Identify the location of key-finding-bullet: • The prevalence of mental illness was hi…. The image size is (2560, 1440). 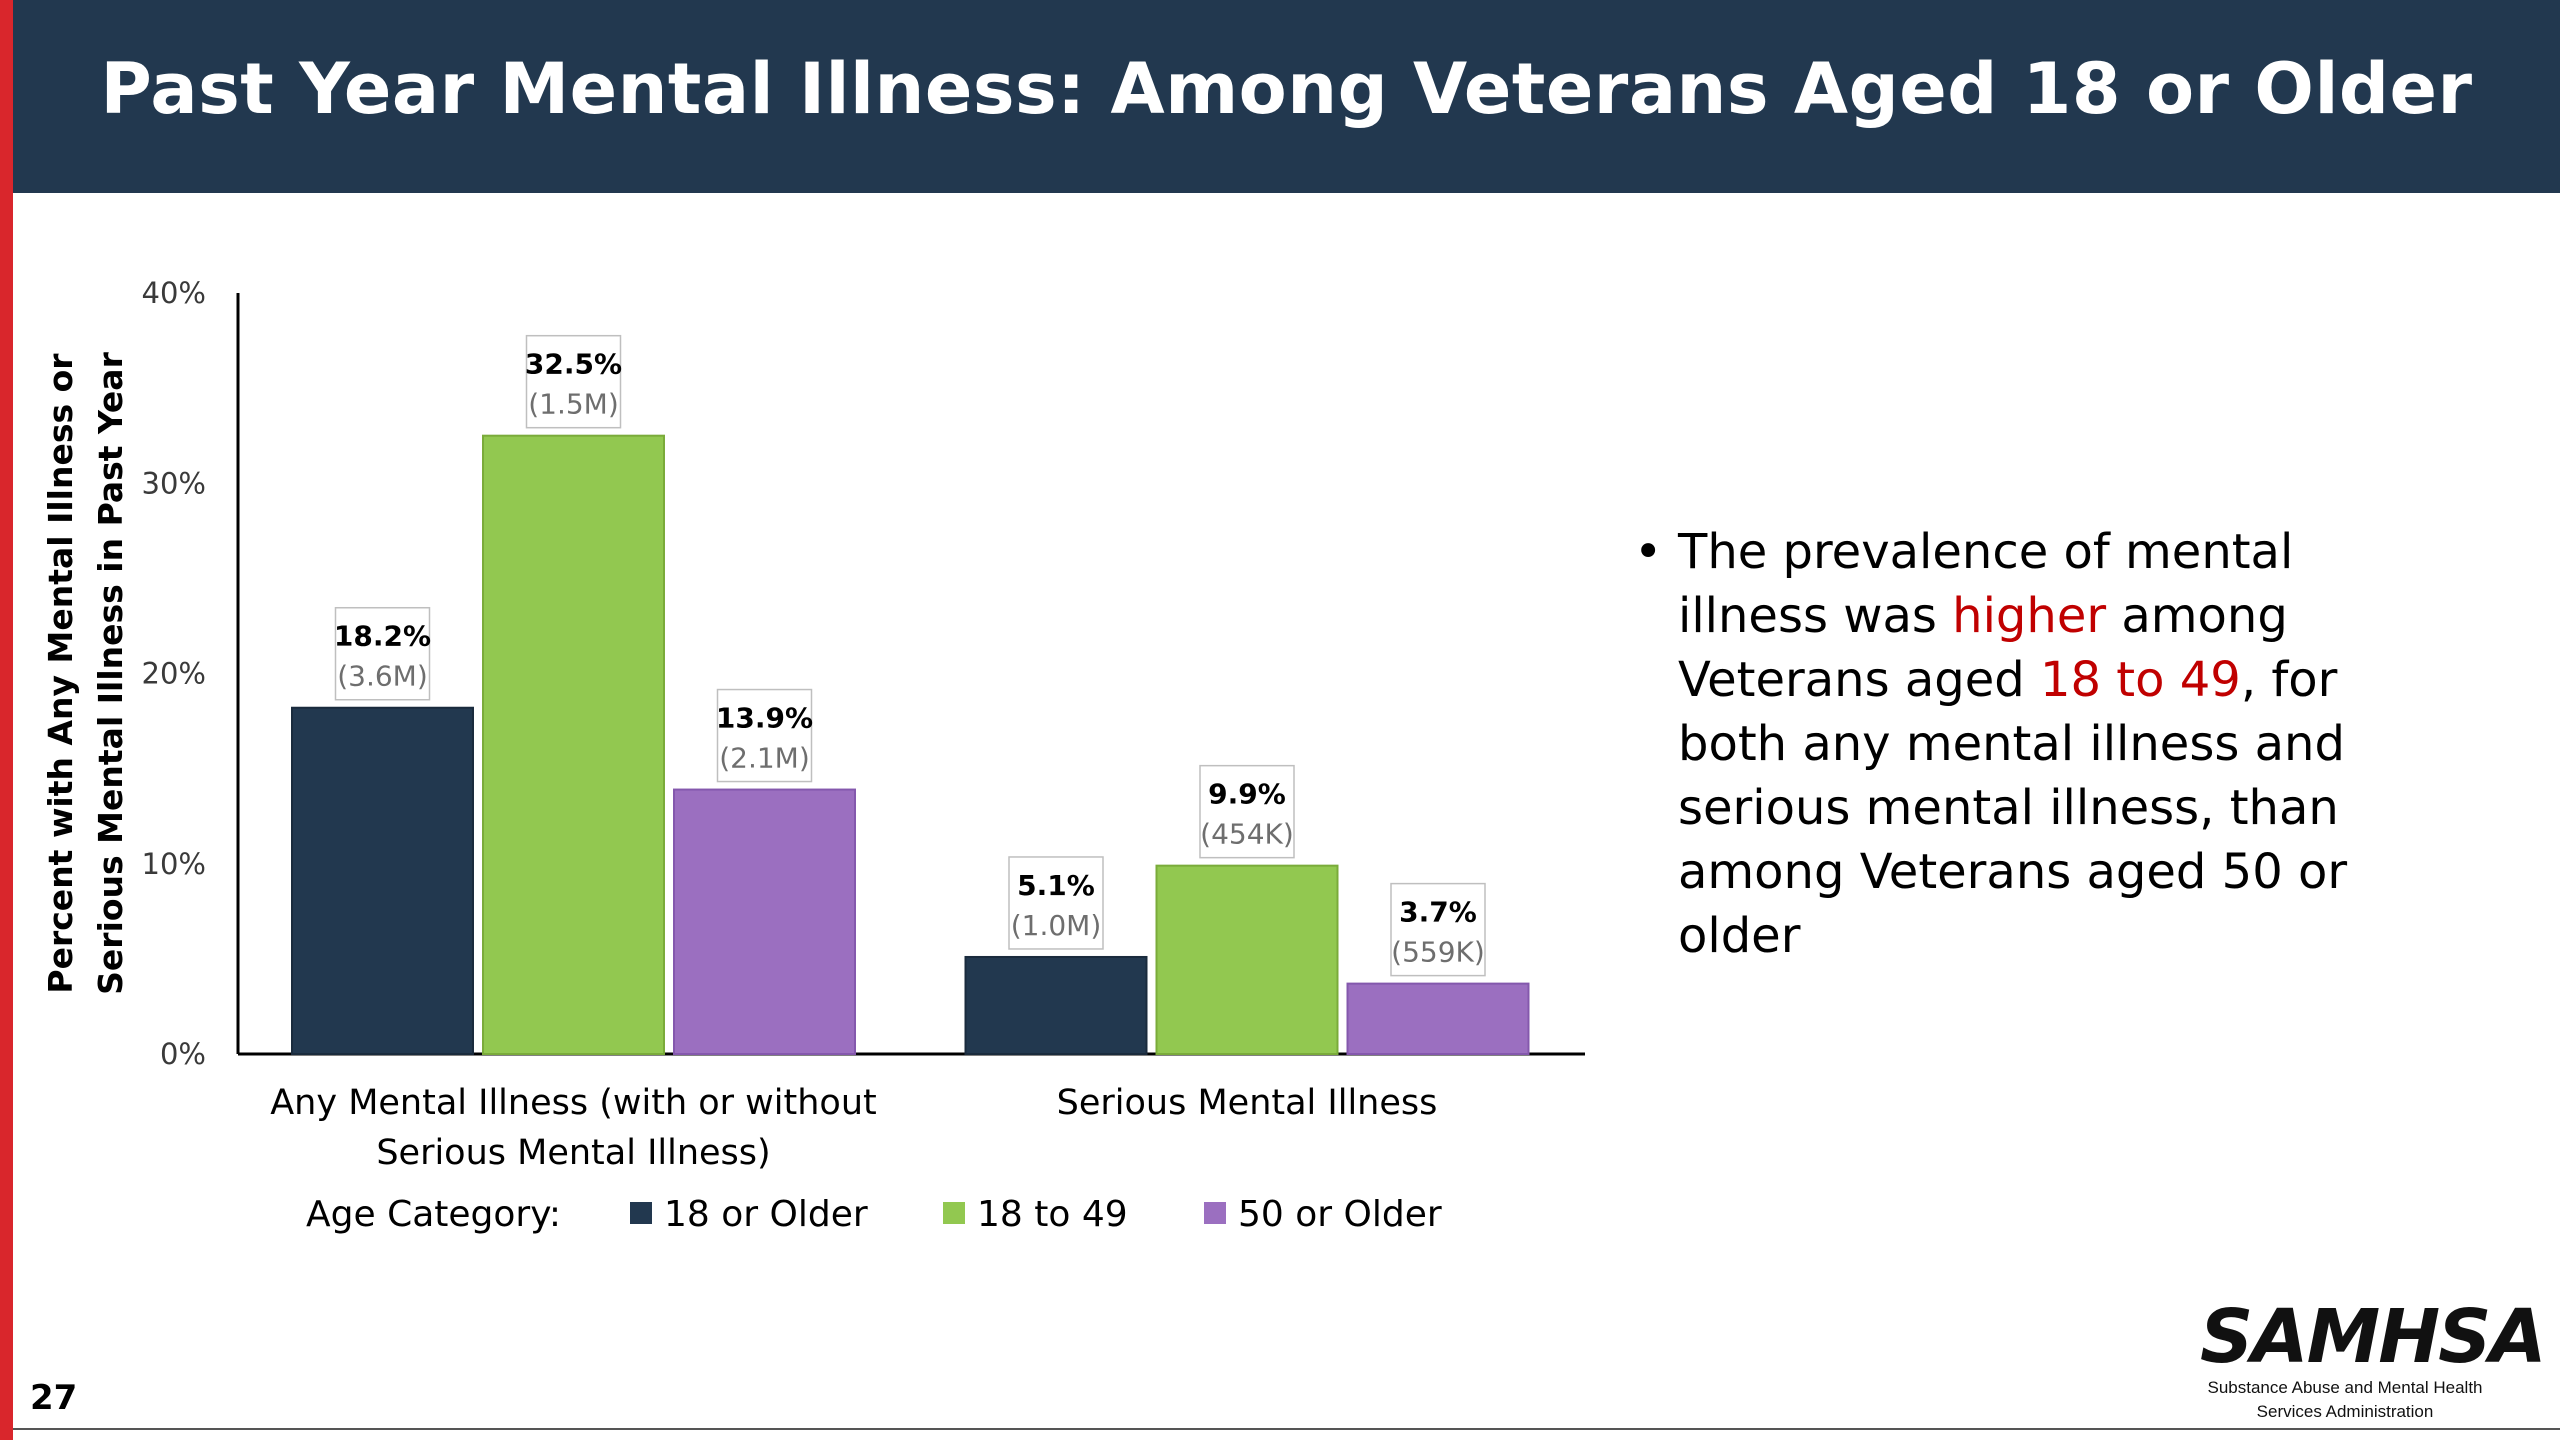
(2046, 744).